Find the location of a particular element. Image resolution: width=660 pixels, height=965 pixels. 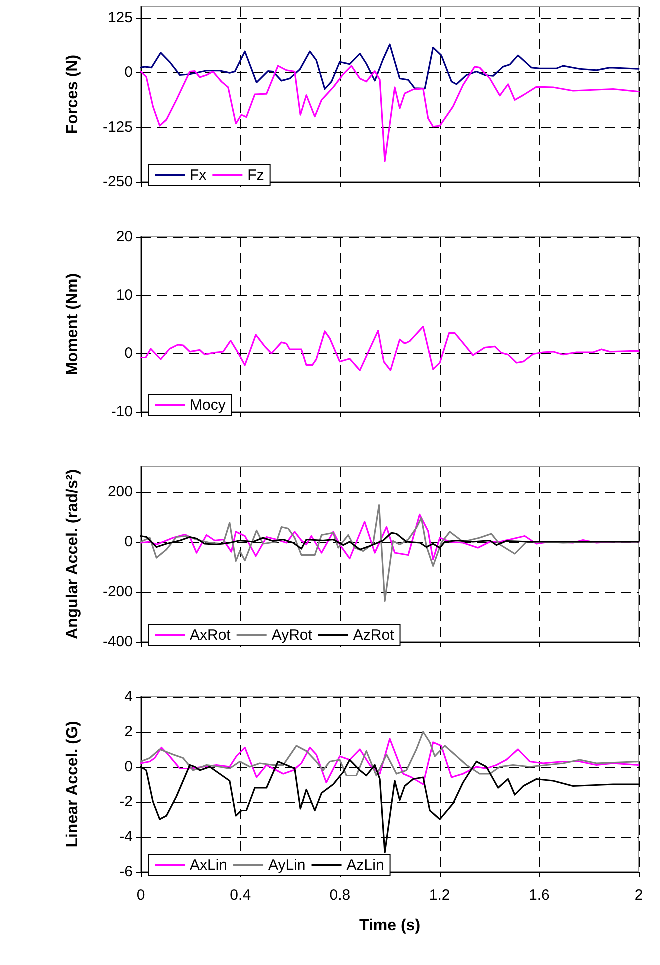

y-axis-title: Moment (Nm) is located at coordinates (73, 324).